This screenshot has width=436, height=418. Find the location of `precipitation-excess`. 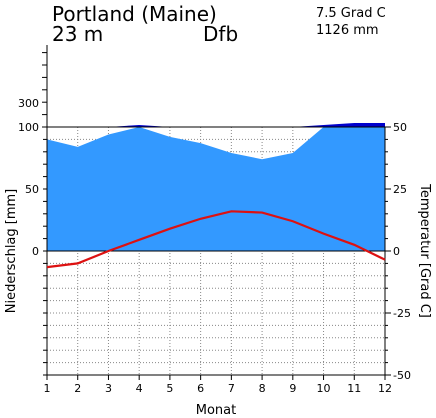

precipitation-excess is located at coordinates (216, 125).